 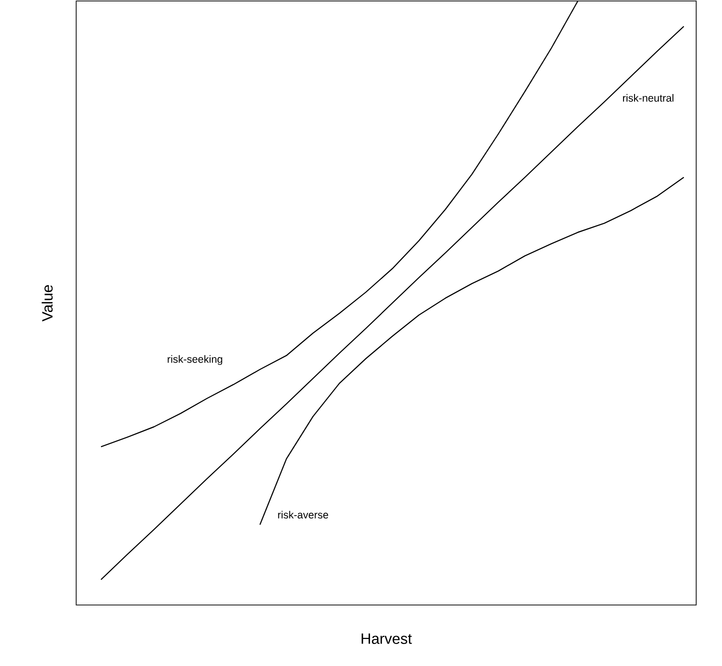 I want to click on x-axis-title: Harvest, so click(x=387, y=639).